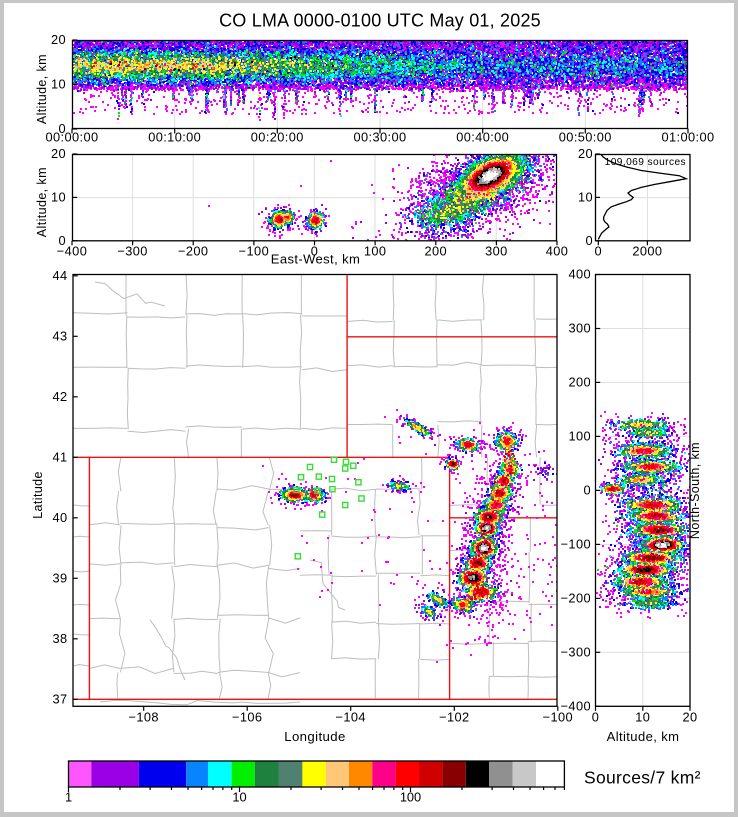 The width and height of the screenshot is (738, 817). What do you see at coordinates (379, 137) in the screenshot?
I see `svg-text: 00:30:00` at bounding box center [379, 137].